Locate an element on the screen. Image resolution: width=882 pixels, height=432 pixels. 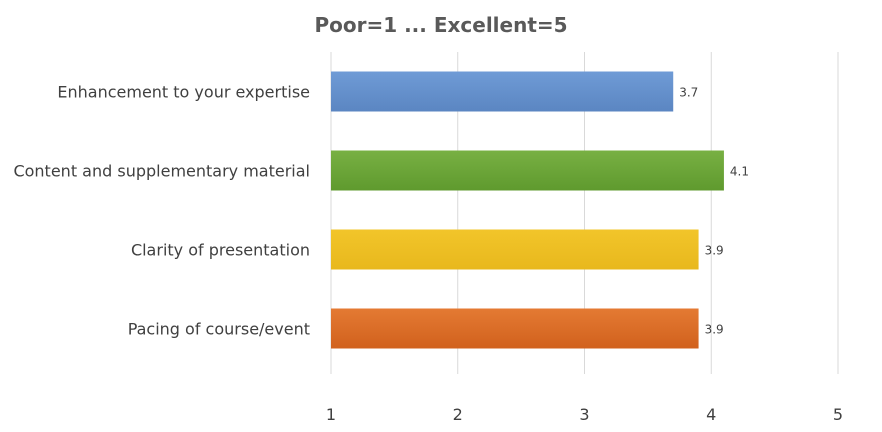
data-label-4: 3.9 is located at coordinates (714, 330).